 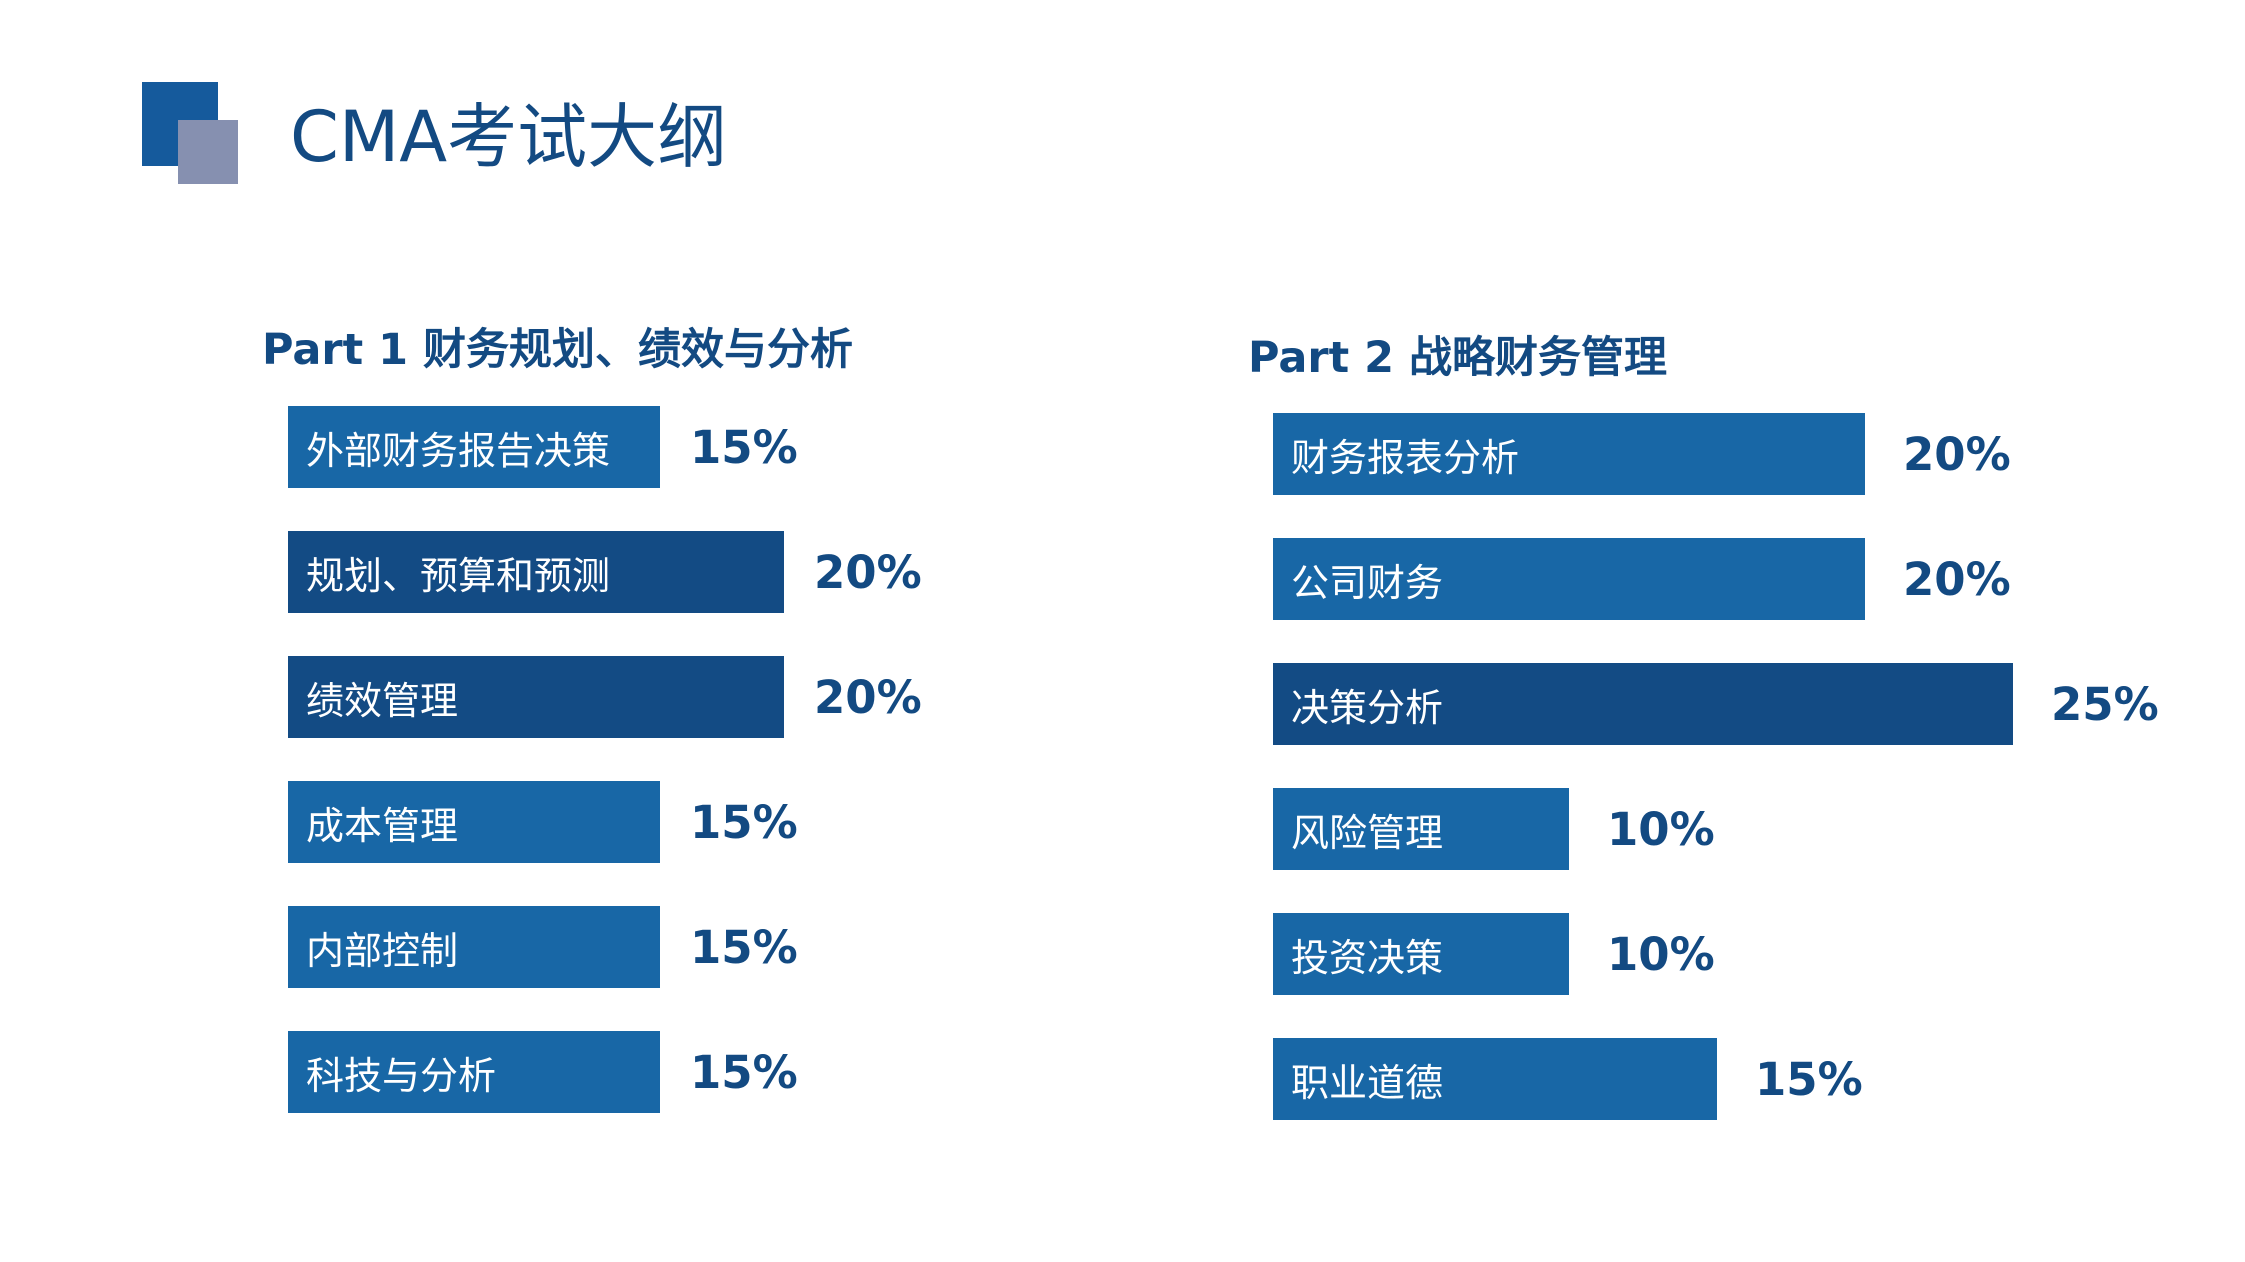 I want to click on bar-category-label: 绩效管理, so click(x=382, y=700).